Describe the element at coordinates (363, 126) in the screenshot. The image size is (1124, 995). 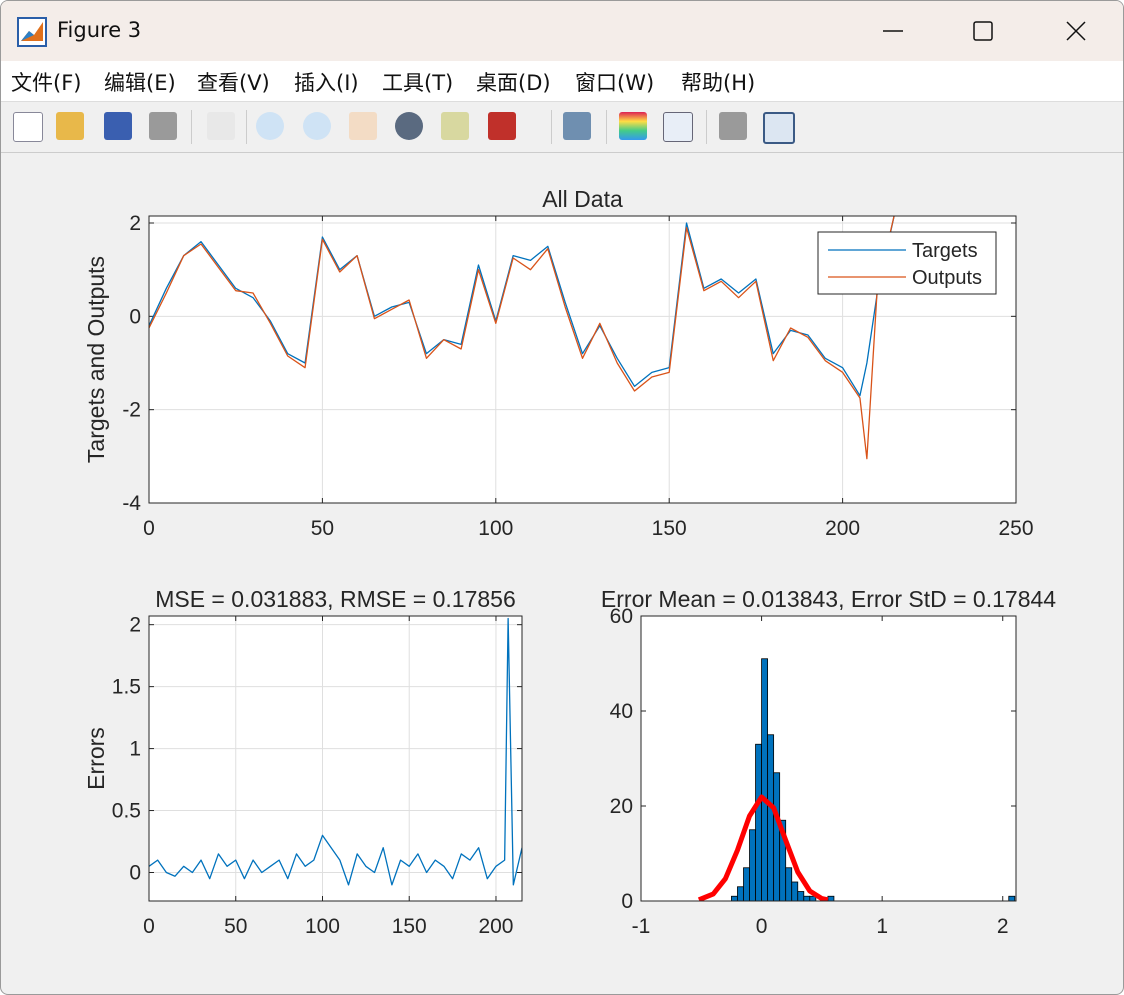
I see `pan-button` at that location.